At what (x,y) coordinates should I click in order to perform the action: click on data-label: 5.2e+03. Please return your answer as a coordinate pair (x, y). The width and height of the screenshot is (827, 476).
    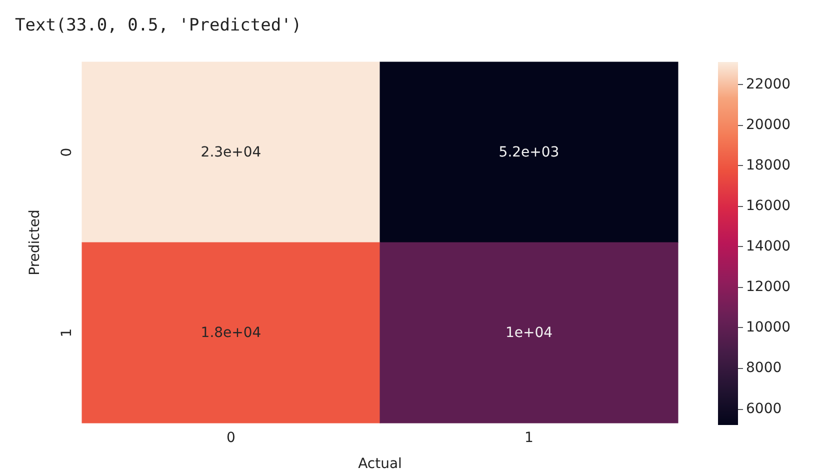
    Looking at the image, I should click on (529, 152).